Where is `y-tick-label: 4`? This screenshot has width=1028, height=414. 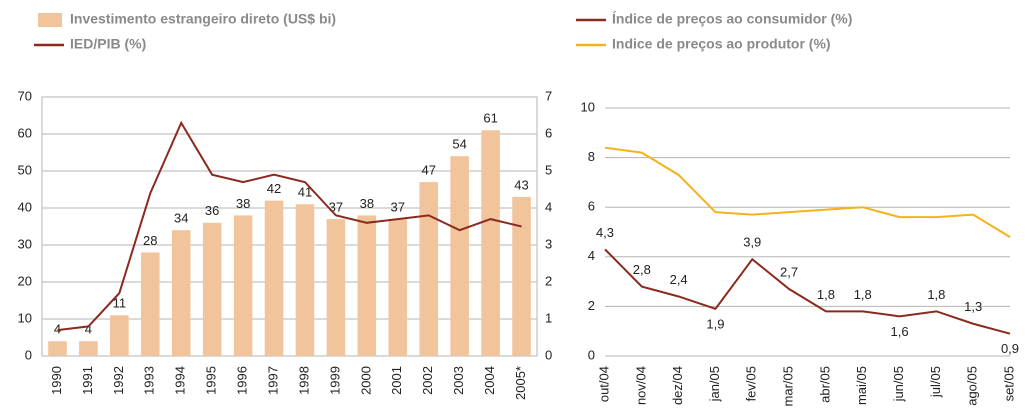 y-tick-label: 4 is located at coordinates (591, 255).